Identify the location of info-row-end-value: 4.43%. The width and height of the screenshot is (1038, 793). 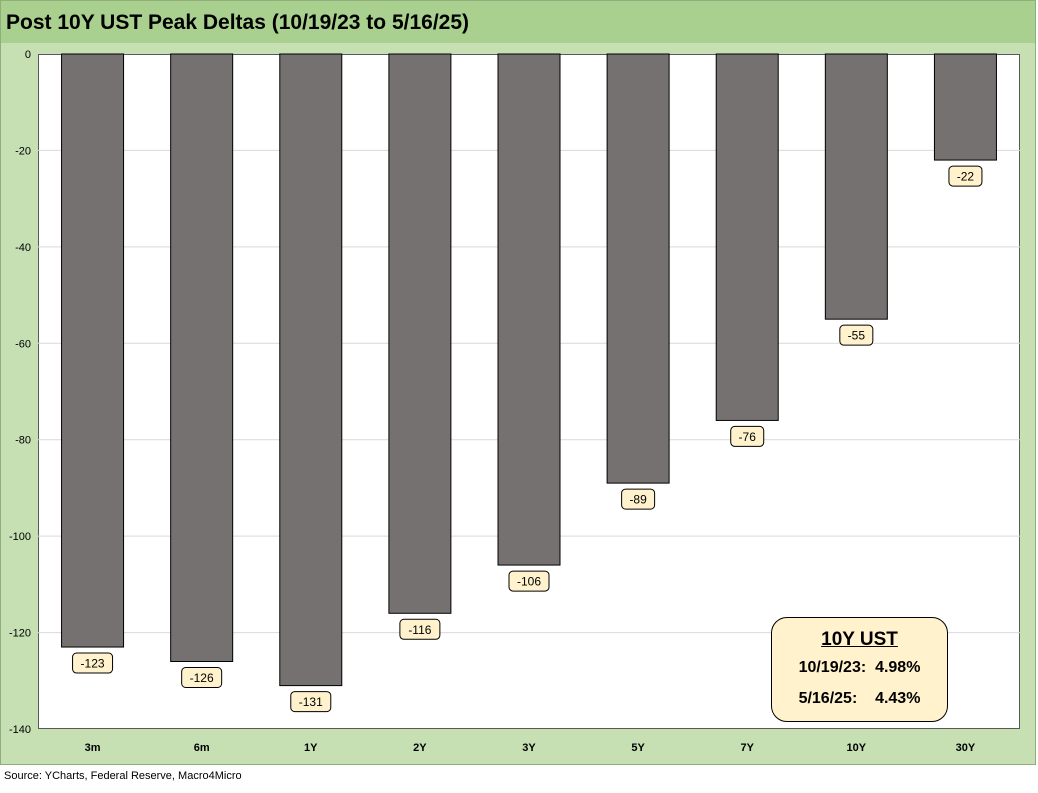
(898, 698).